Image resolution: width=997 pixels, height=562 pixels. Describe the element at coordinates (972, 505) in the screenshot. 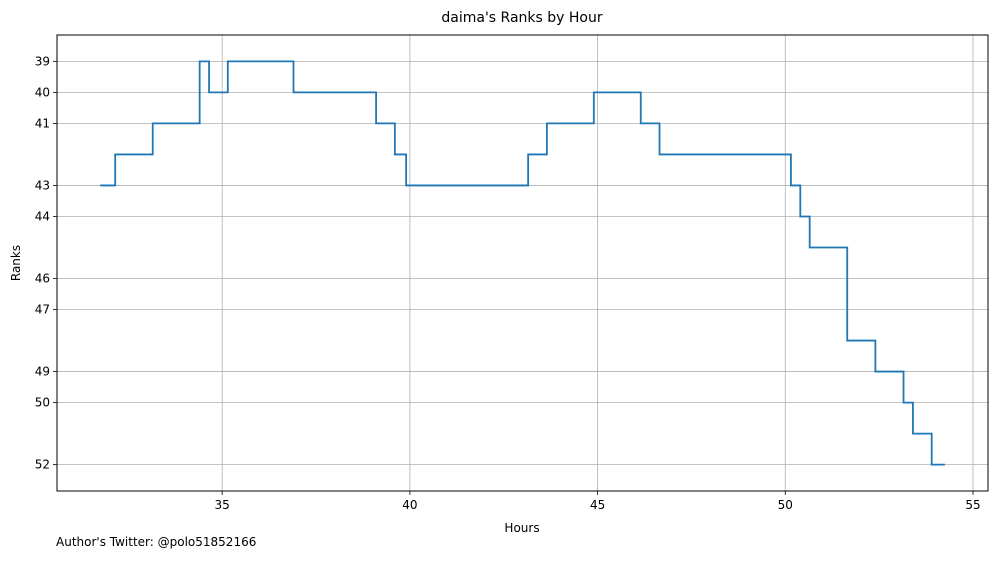

I see `x-tick-label: 55` at that location.